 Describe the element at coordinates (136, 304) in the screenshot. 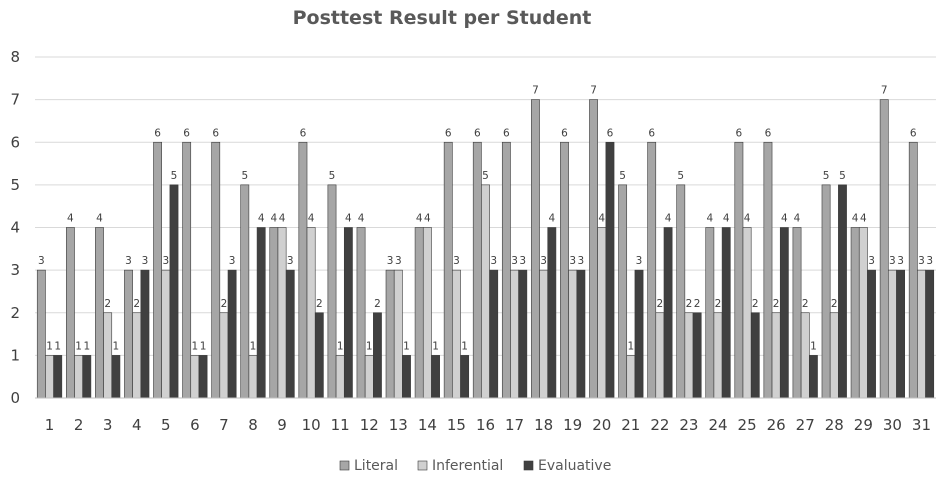

I see `data-label-inferential-4: 2` at that location.